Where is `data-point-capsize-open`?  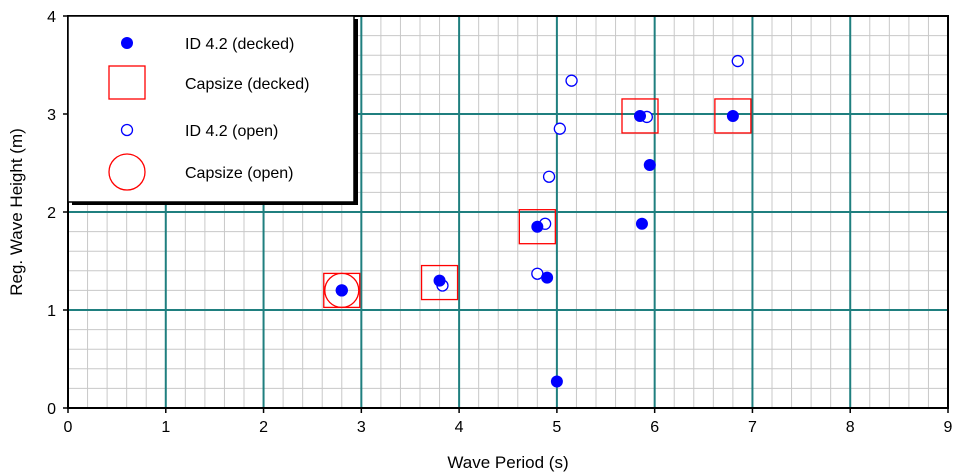
data-point-capsize-open is located at coordinates (342, 290).